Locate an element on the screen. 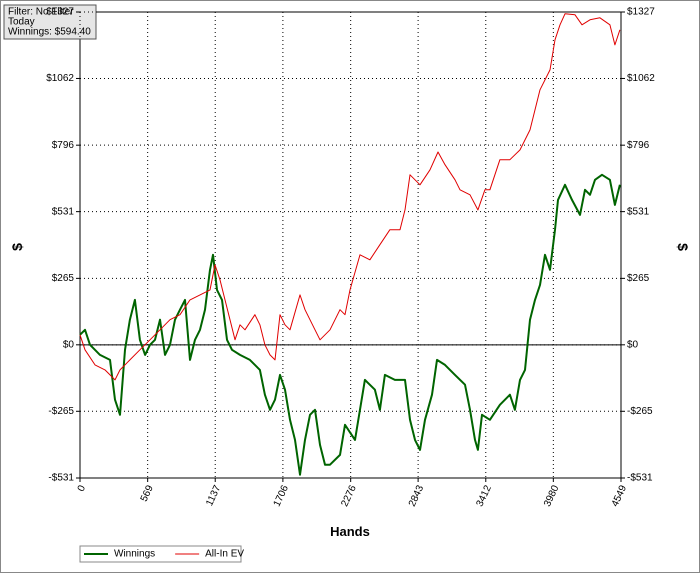 The image size is (700, 578). legend-label: All-In EV is located at coordinates (224, 554).